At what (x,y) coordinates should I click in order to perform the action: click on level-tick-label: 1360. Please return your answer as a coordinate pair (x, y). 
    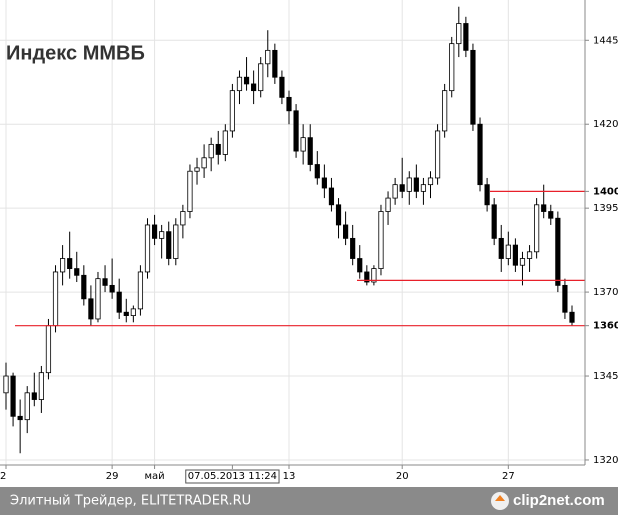
    Looking at the image, I should click on (605, 326).